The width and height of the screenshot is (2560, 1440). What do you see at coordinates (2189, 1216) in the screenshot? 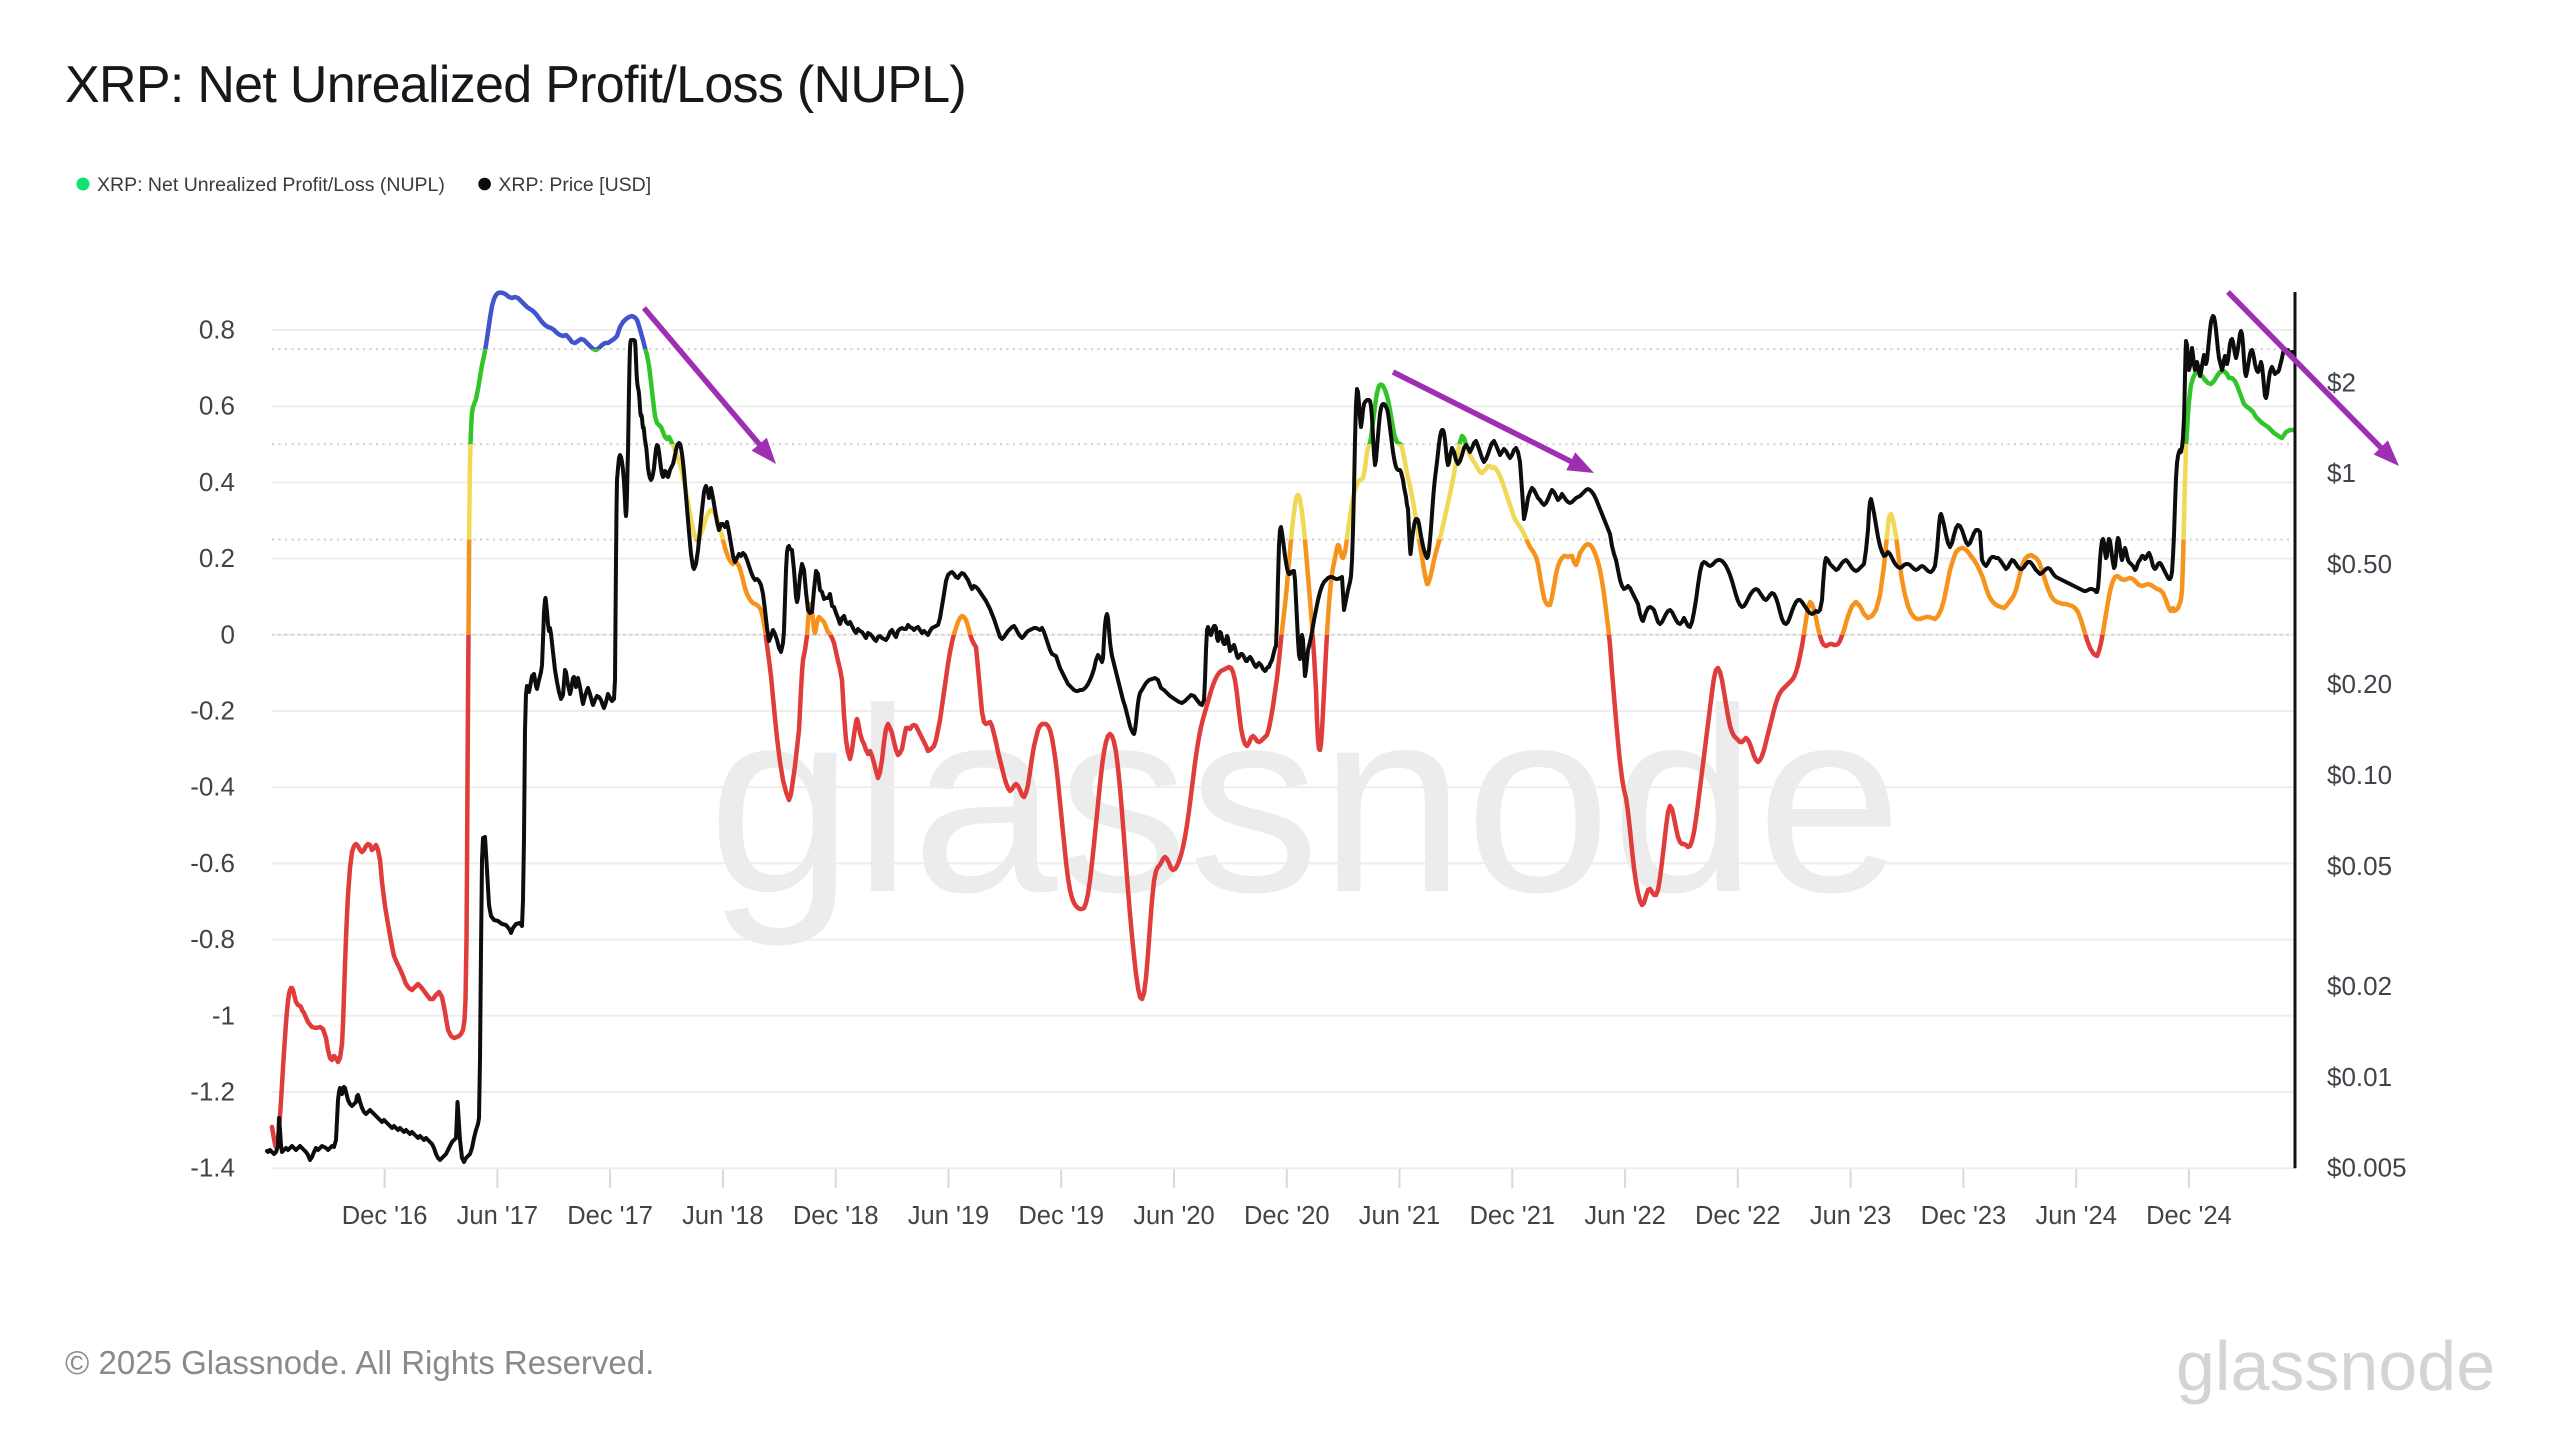
I see `svg-text: Dec '24` at bounding box center [2189, 1216].